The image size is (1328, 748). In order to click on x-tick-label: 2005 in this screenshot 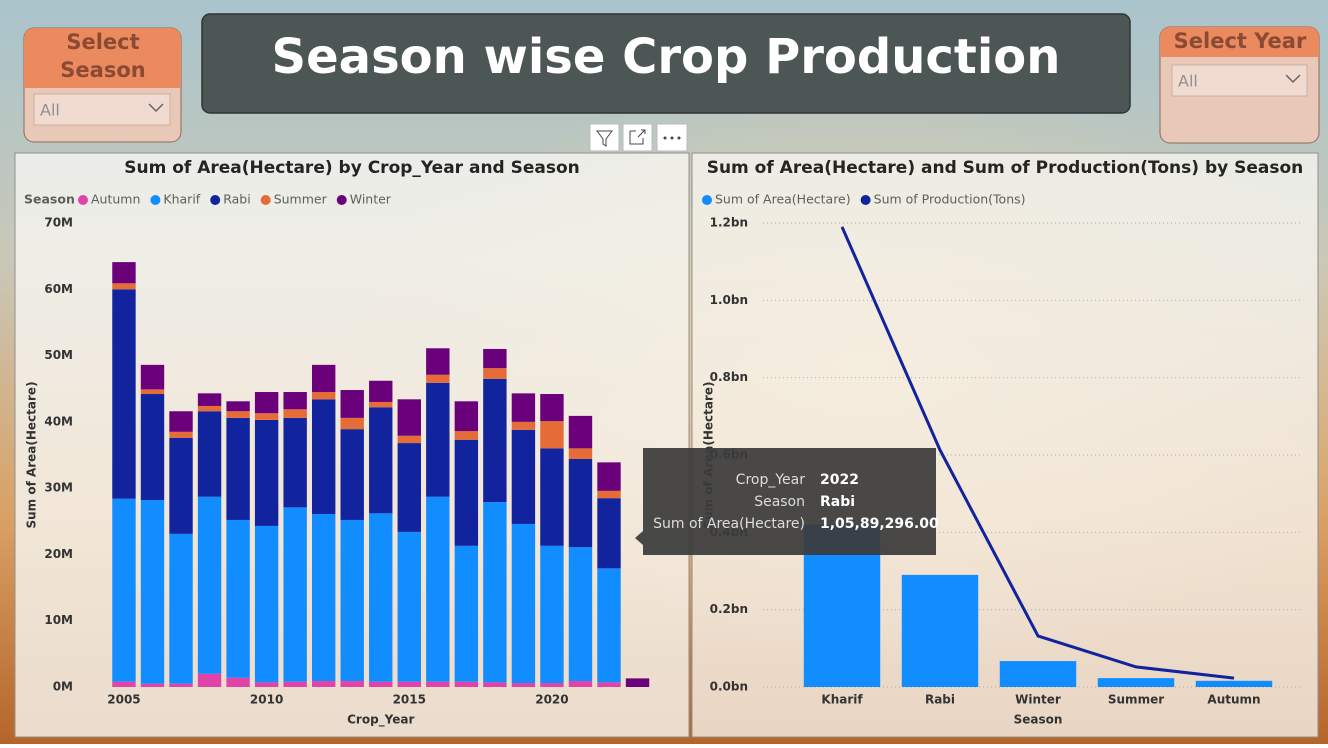, I will do `click(123, 700)`.